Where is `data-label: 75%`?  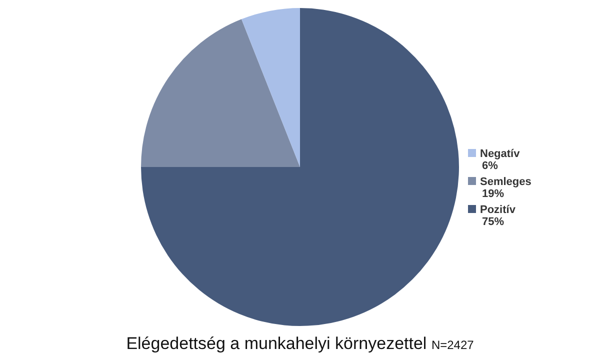
data-label: 75% is located at coordinates (493, 222).